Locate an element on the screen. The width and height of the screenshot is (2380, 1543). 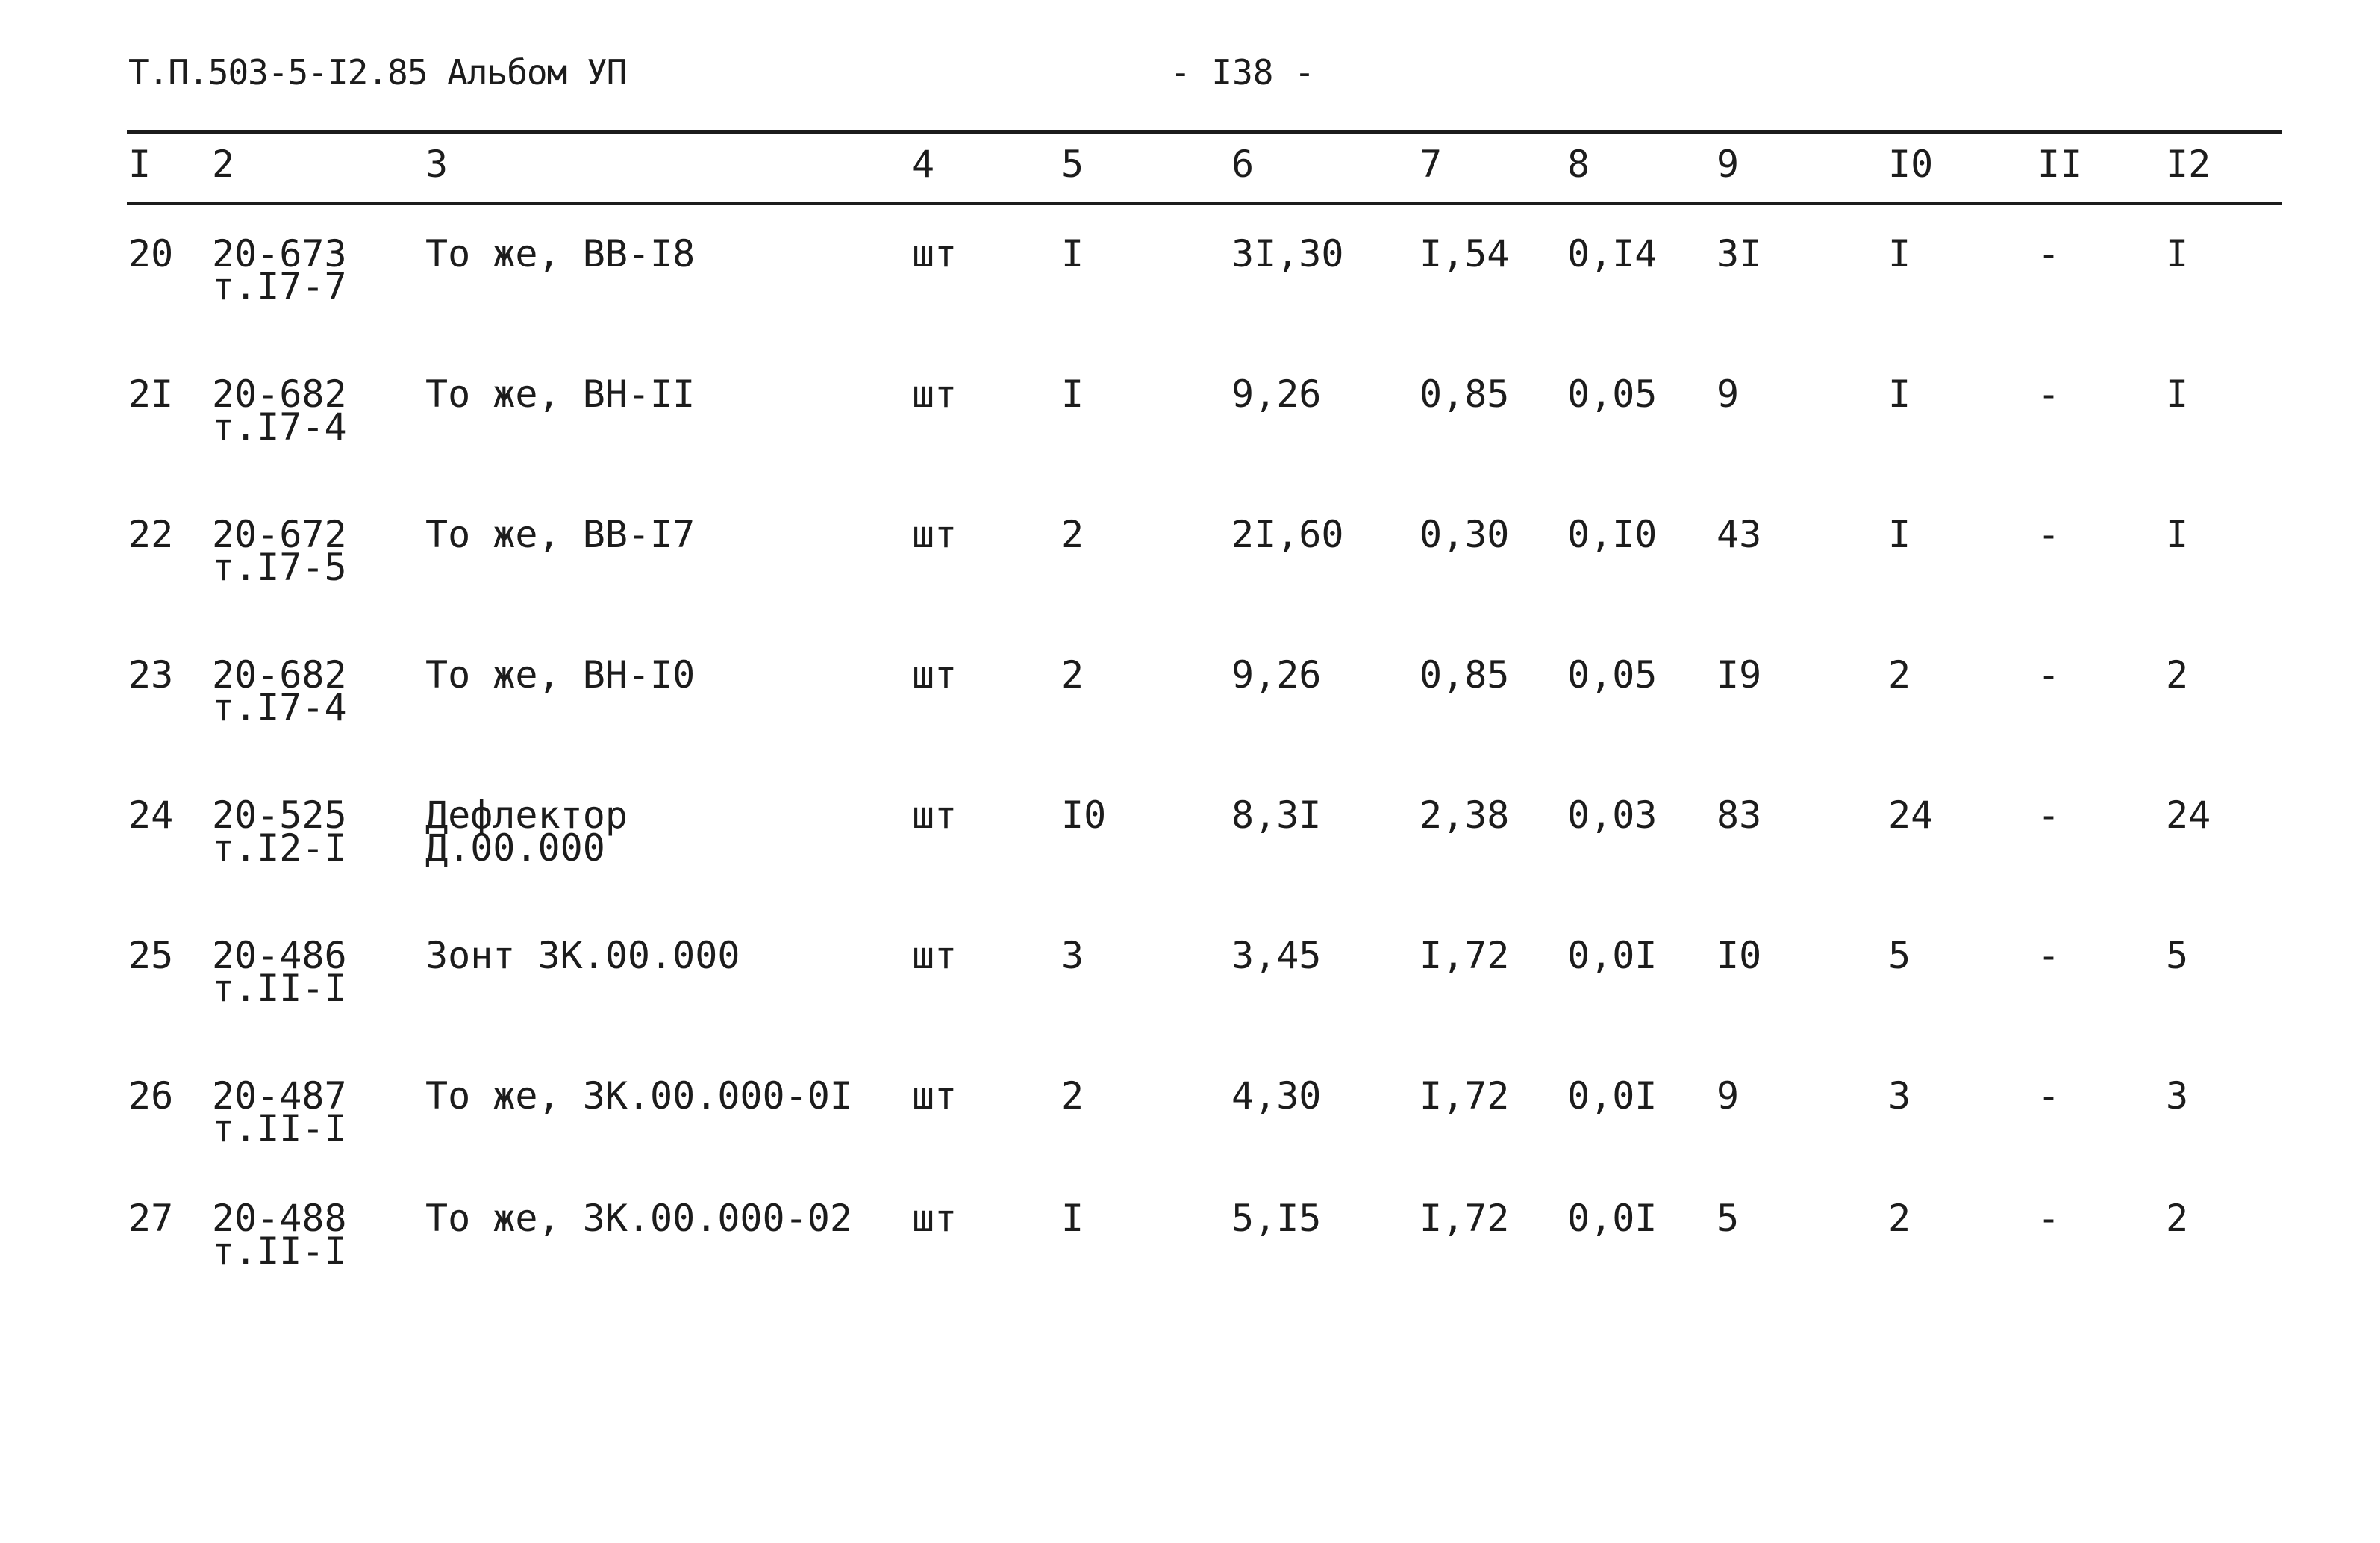
cell-c7: I,54 is located at coordinates (1464, 253).